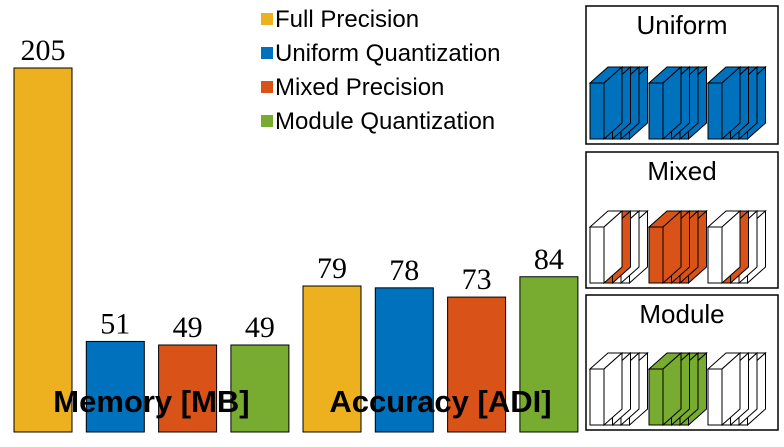 This screenshot has height=447, width=784. I want to click on value-label-accuracy-adi-mixed-precision: 73, so click(477, 279).